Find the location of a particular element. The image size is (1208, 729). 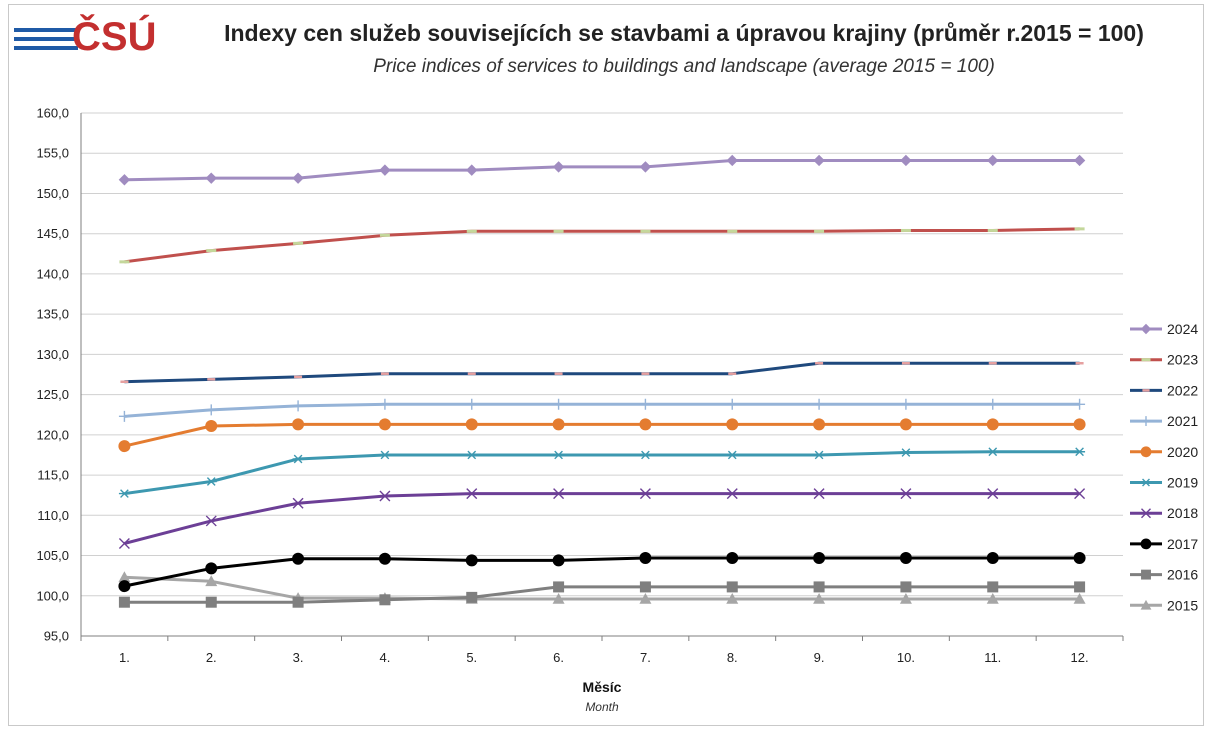

y-tick-label: 160,0 is located at coordinates (52, 113).